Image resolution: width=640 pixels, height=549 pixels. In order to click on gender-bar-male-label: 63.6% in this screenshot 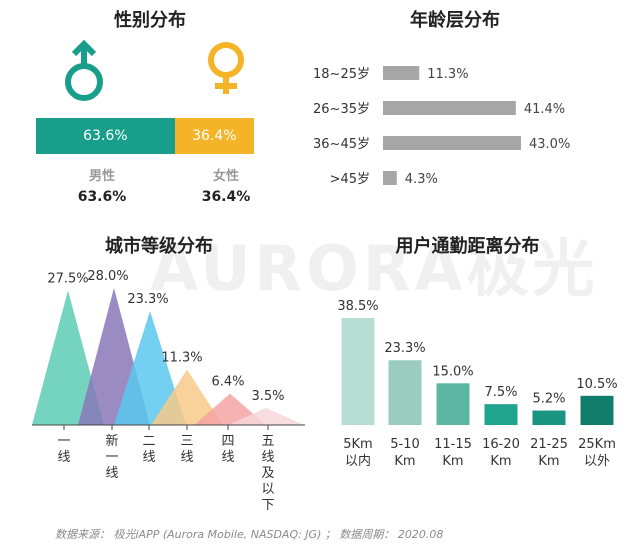, I will do `click(105, 136)`.